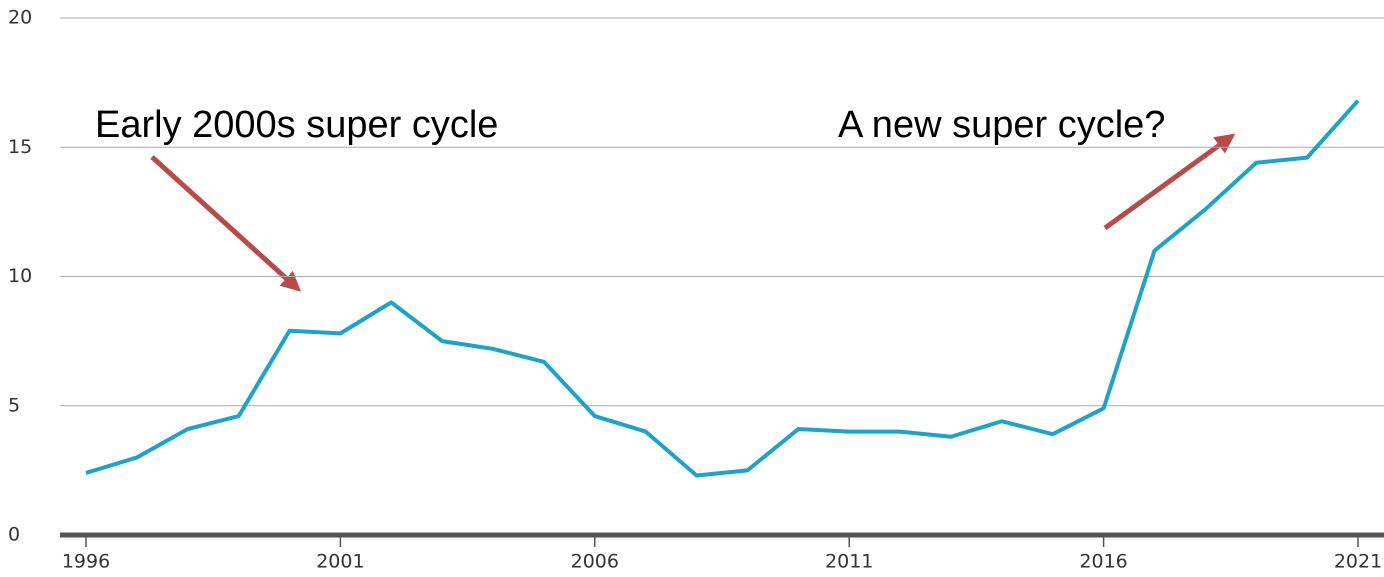  What do you see at coordinates (1358, 562) in the screenshot?
I see `x-tick-label: 2021` at bounding box center [1358, 562].